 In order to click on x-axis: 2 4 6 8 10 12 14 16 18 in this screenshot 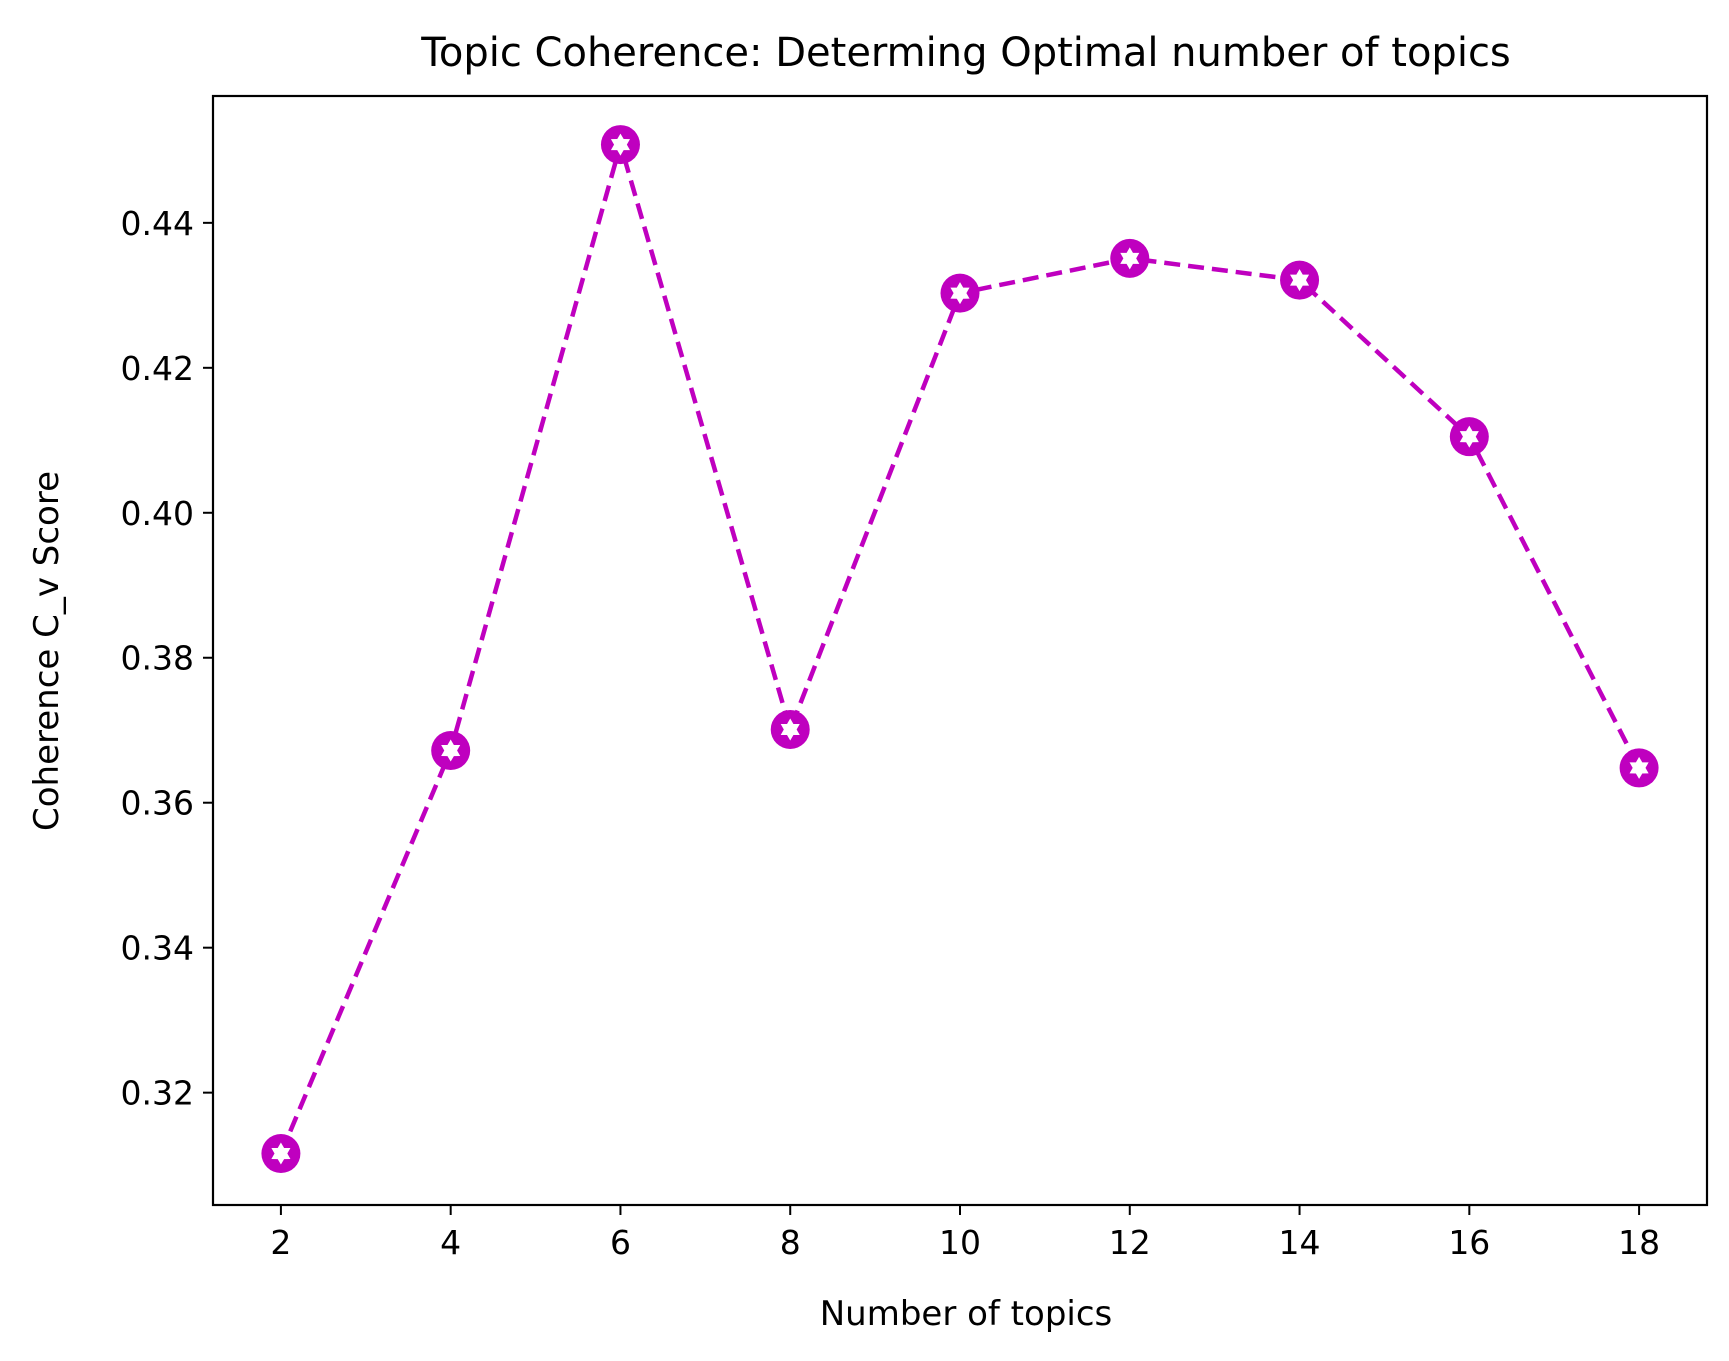, I will do `click(965, 1233)`.